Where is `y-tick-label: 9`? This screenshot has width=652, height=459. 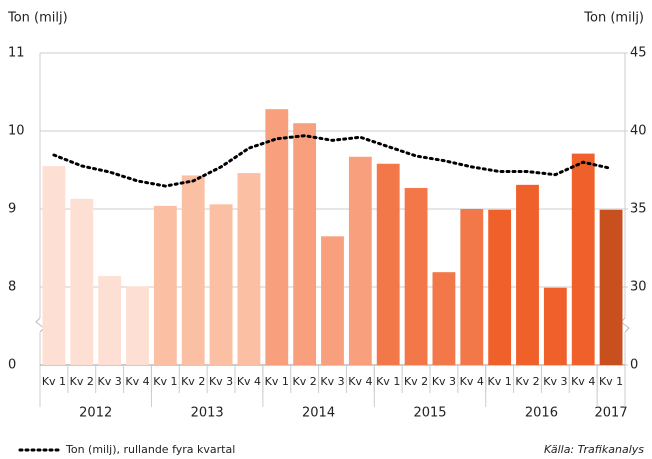 y-tick-label: 9 is located at coordinates (12, 209).